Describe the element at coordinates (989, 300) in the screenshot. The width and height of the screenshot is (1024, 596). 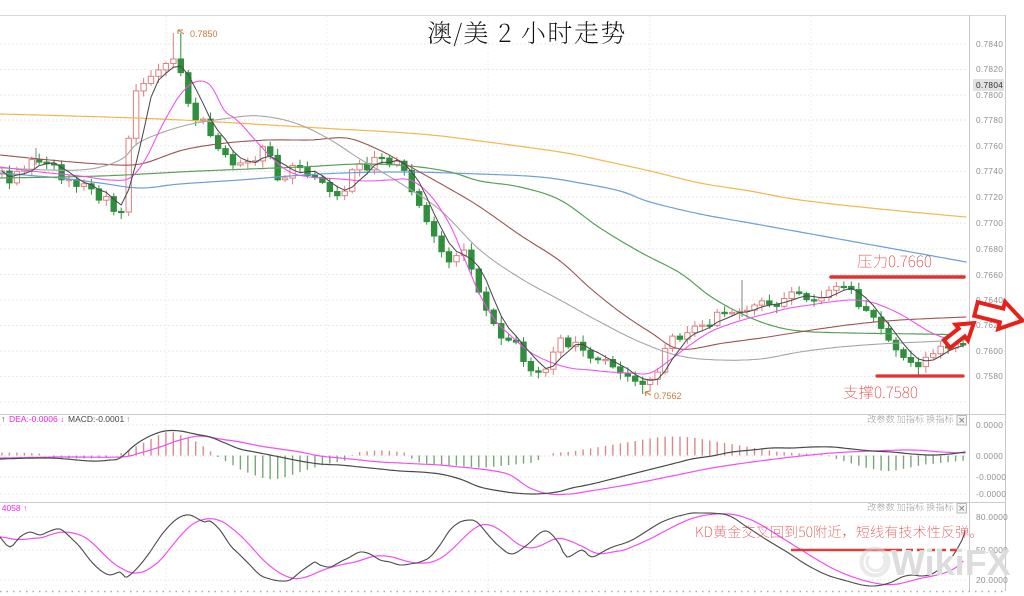
I see `svg-text: 0.7640` at that location.